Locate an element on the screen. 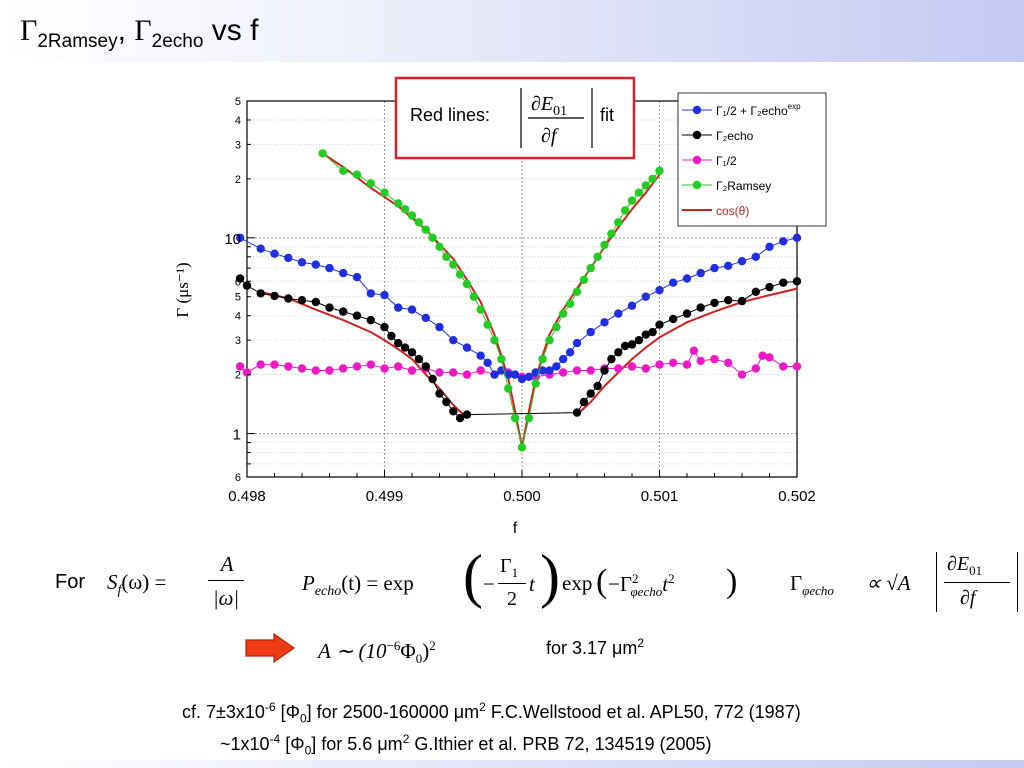  title-gamma-1: Γ is located at coordinates (29, 30).